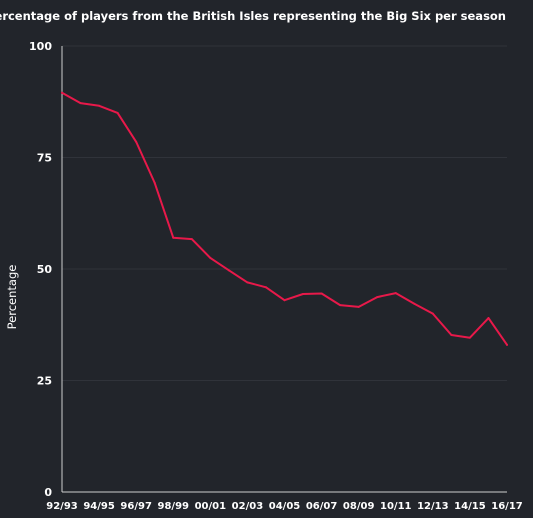  Describe the element at coordinates (470, 506) in the screenshot. I see `x-tick-label: 14/15` at that location.